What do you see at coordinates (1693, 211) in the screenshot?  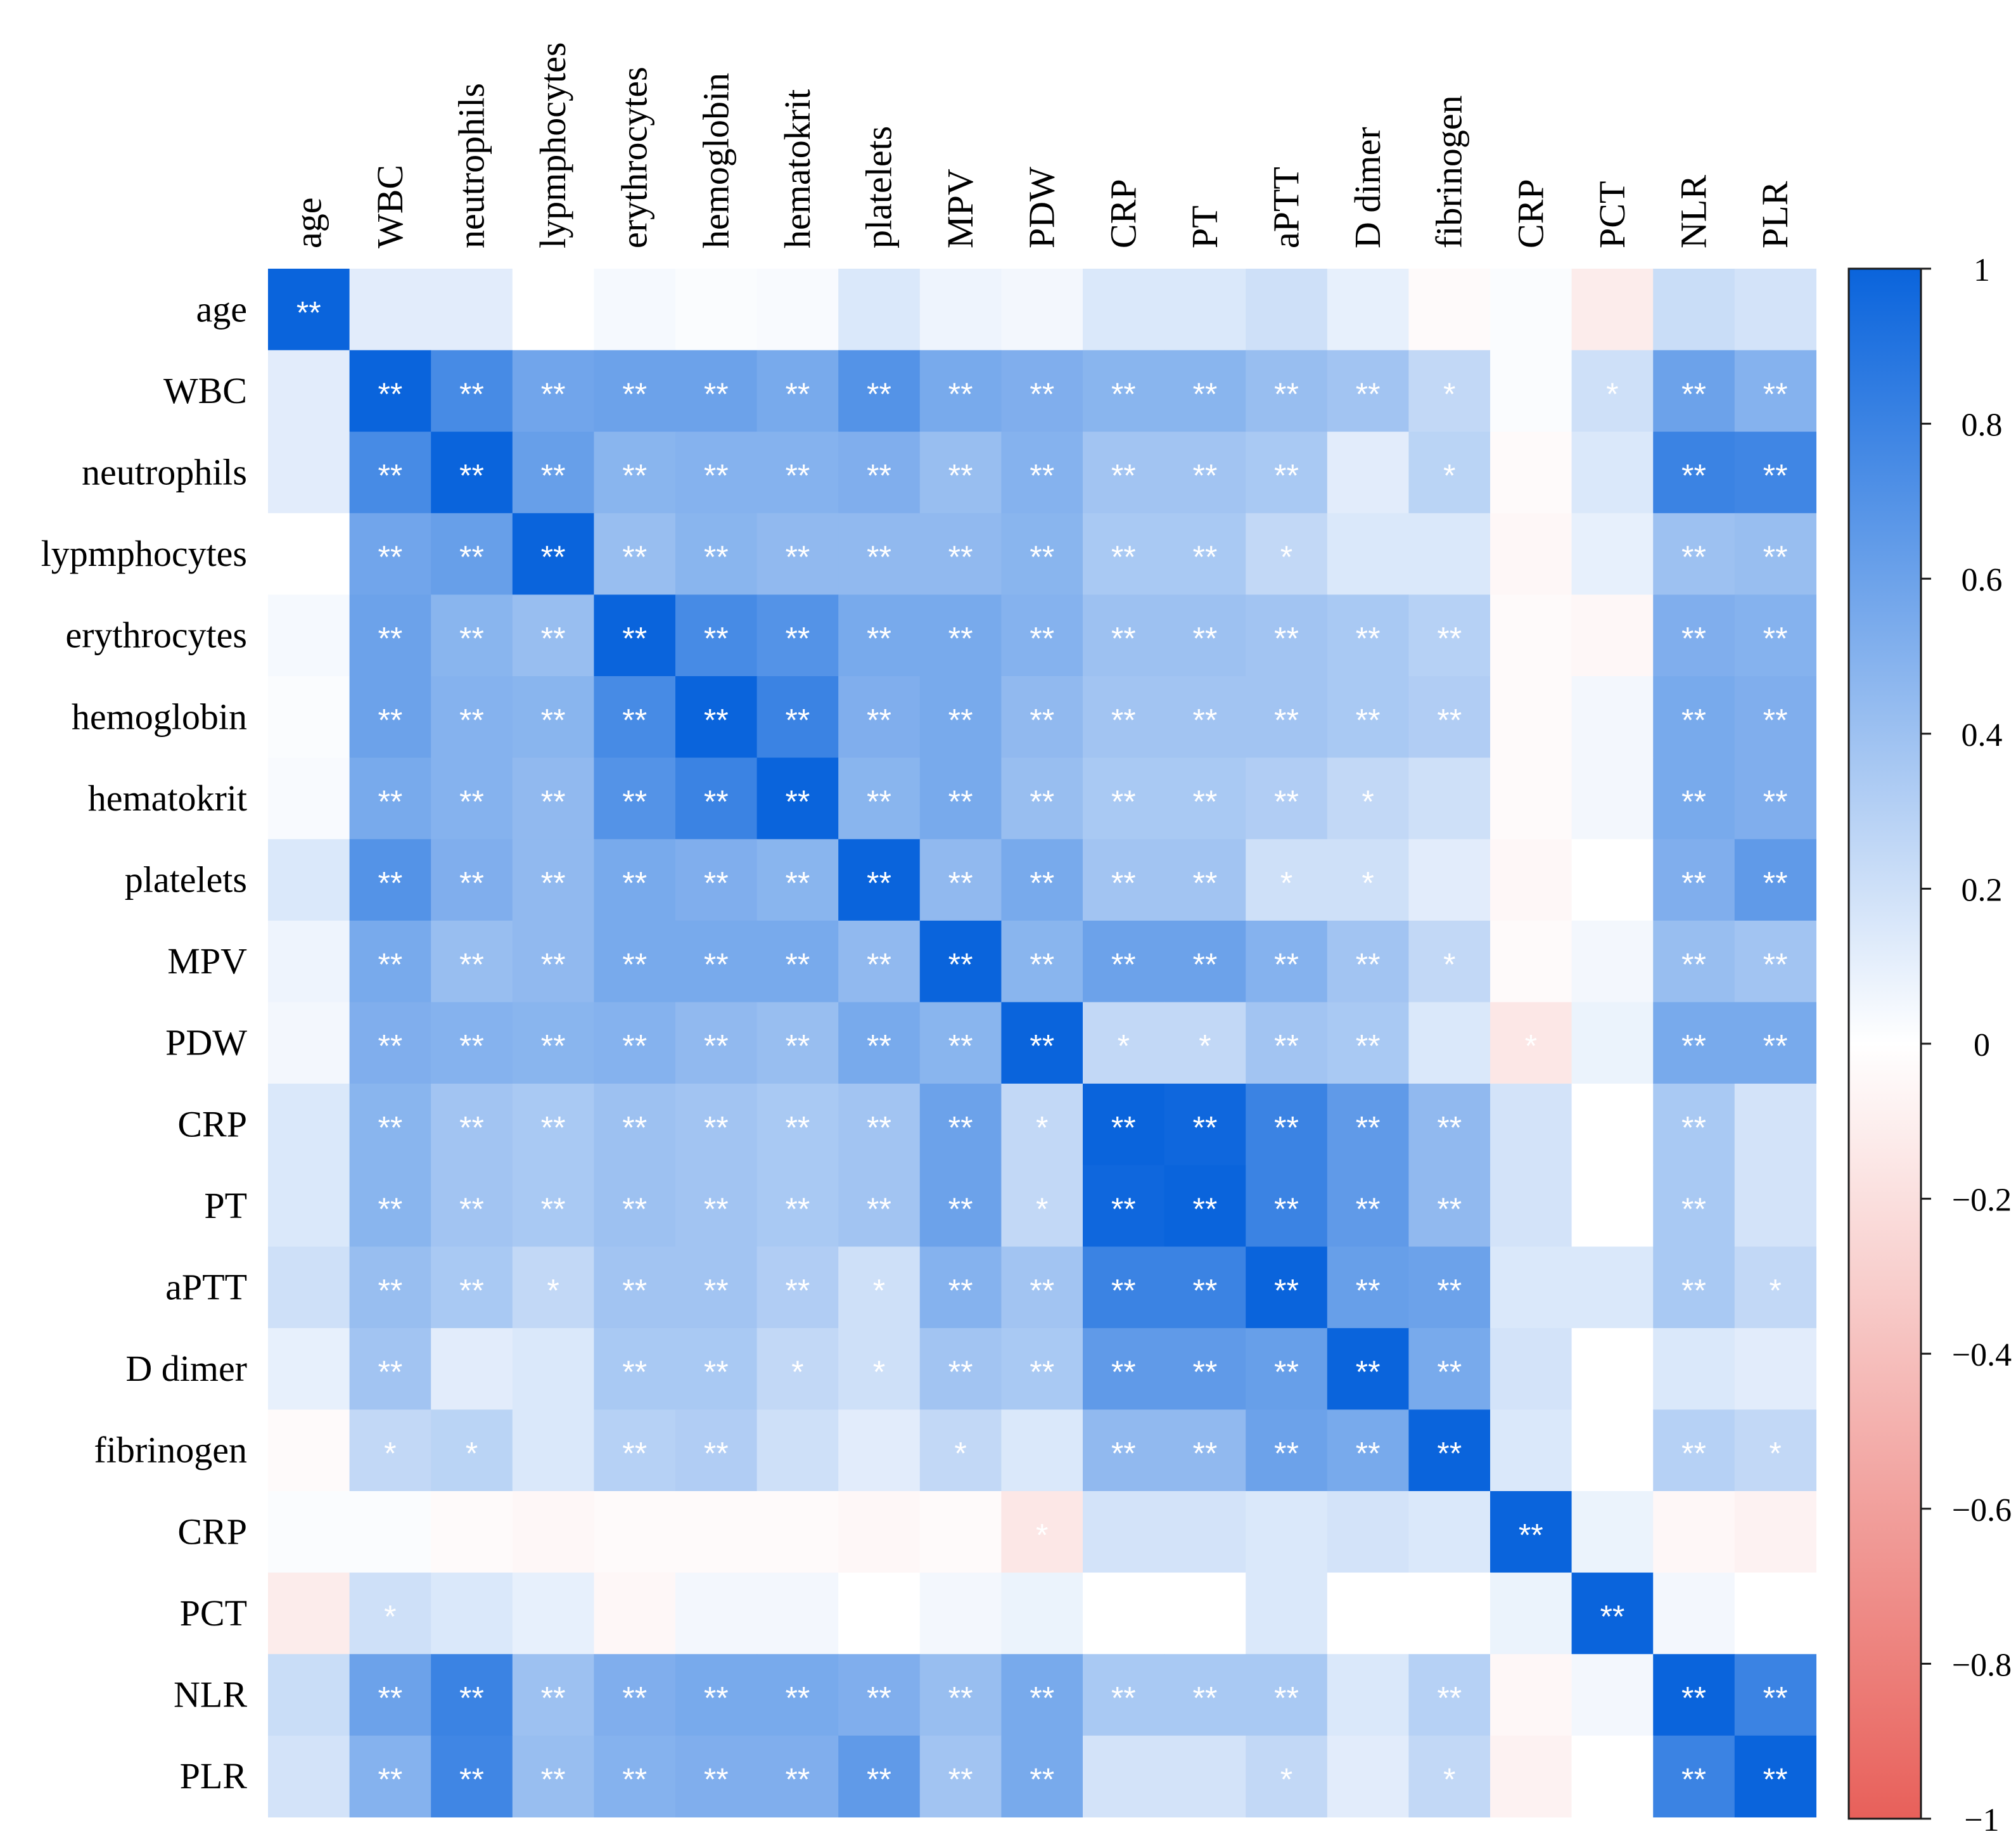 I see `column-label: NLR` at bounding box center [1693, 211].